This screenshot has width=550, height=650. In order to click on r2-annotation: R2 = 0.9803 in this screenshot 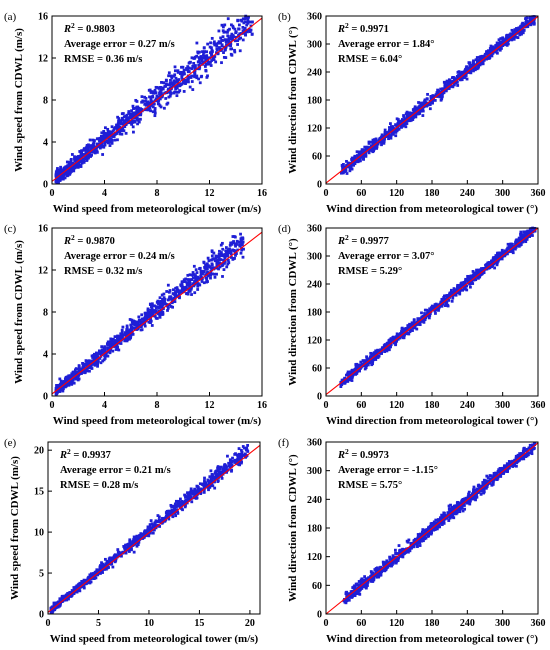, I will do `click(89, 28)`.